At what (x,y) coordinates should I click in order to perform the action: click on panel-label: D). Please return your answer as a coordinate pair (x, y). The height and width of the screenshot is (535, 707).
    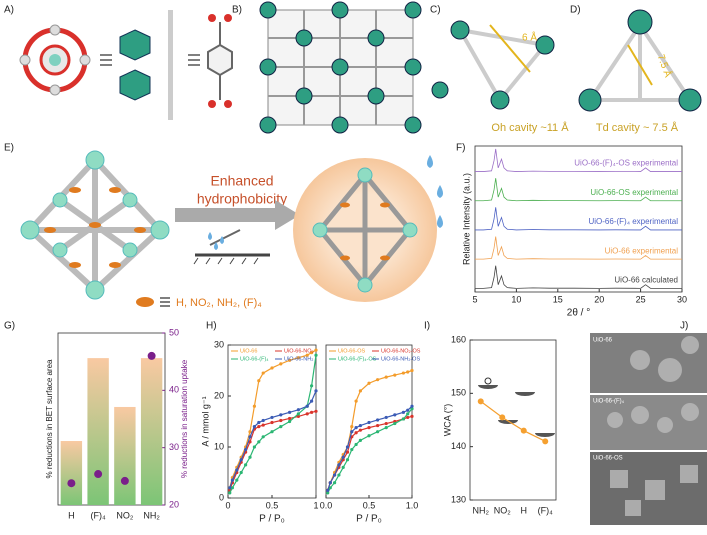
    Looking at the image, I should click on (575, 10).